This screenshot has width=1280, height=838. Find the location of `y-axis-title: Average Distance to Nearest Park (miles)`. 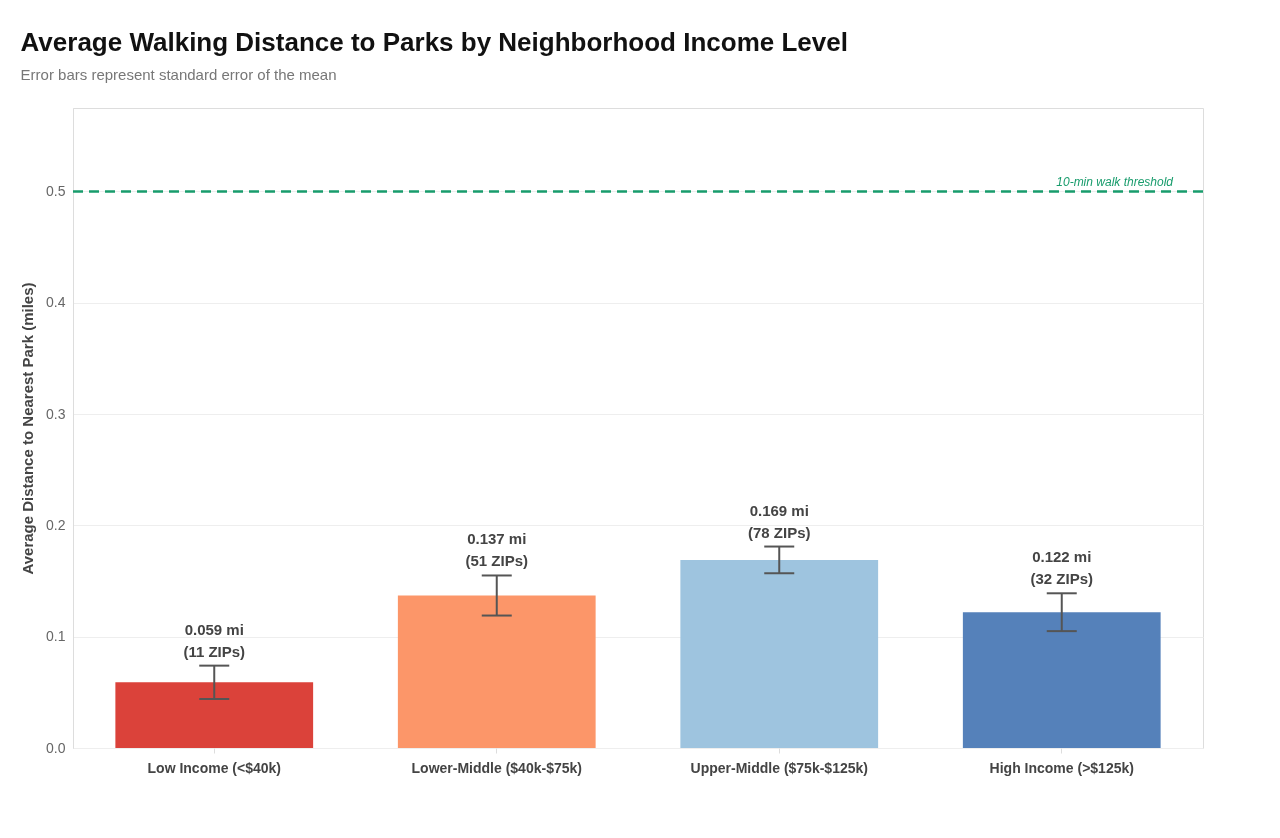

y-axis-title: Average Distance to Nearest Park (miles) is located at coordinates (28, 428).